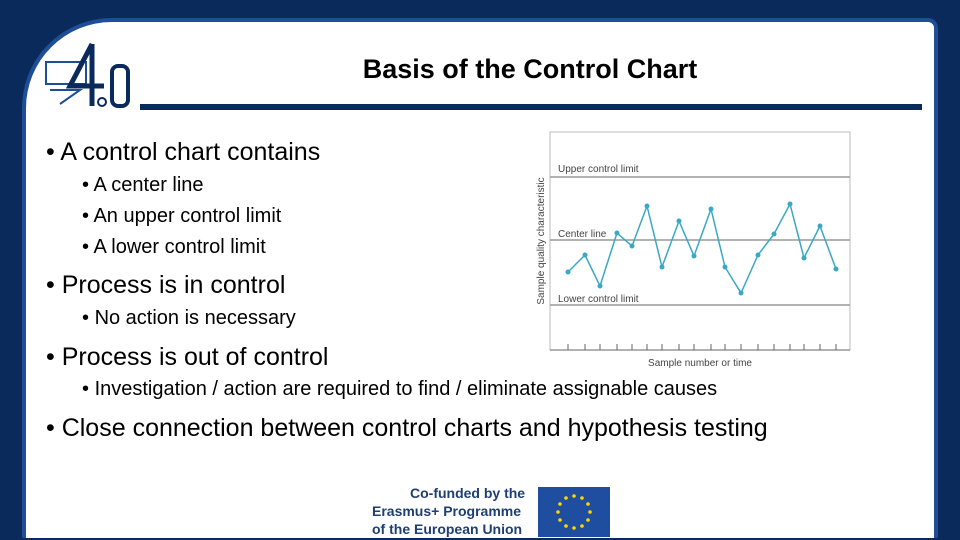  Describe the element at coordinates (582, 234) in the screenshot. I see `center-label: Center line` at that location.